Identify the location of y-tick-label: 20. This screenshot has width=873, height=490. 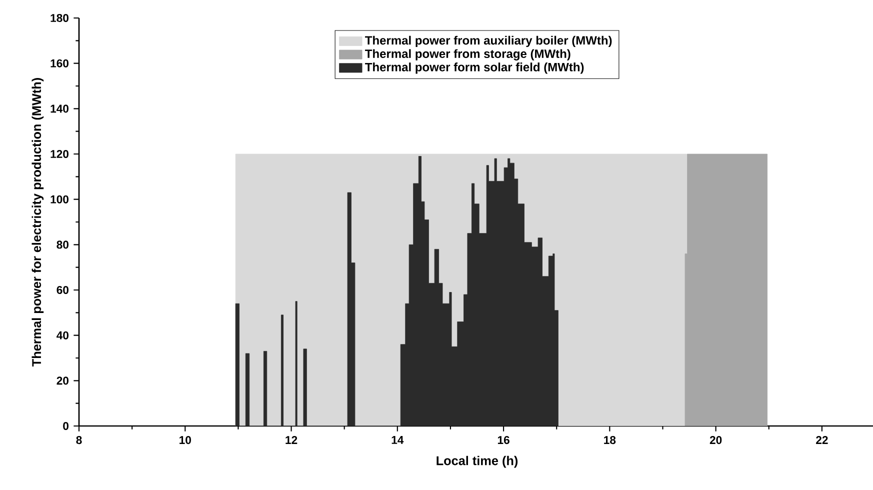
(62, 380).